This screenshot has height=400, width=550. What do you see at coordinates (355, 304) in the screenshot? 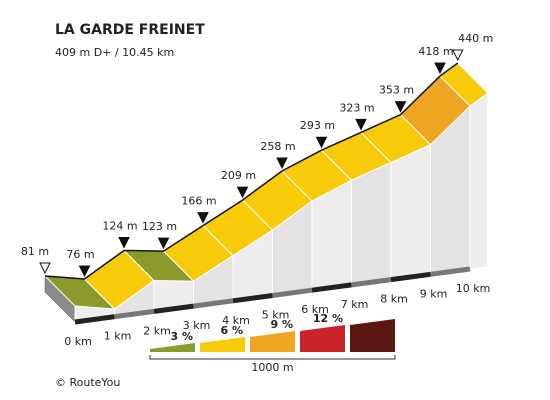
I see `x-tick-label: 7 km` at bounding box center [355, 304].